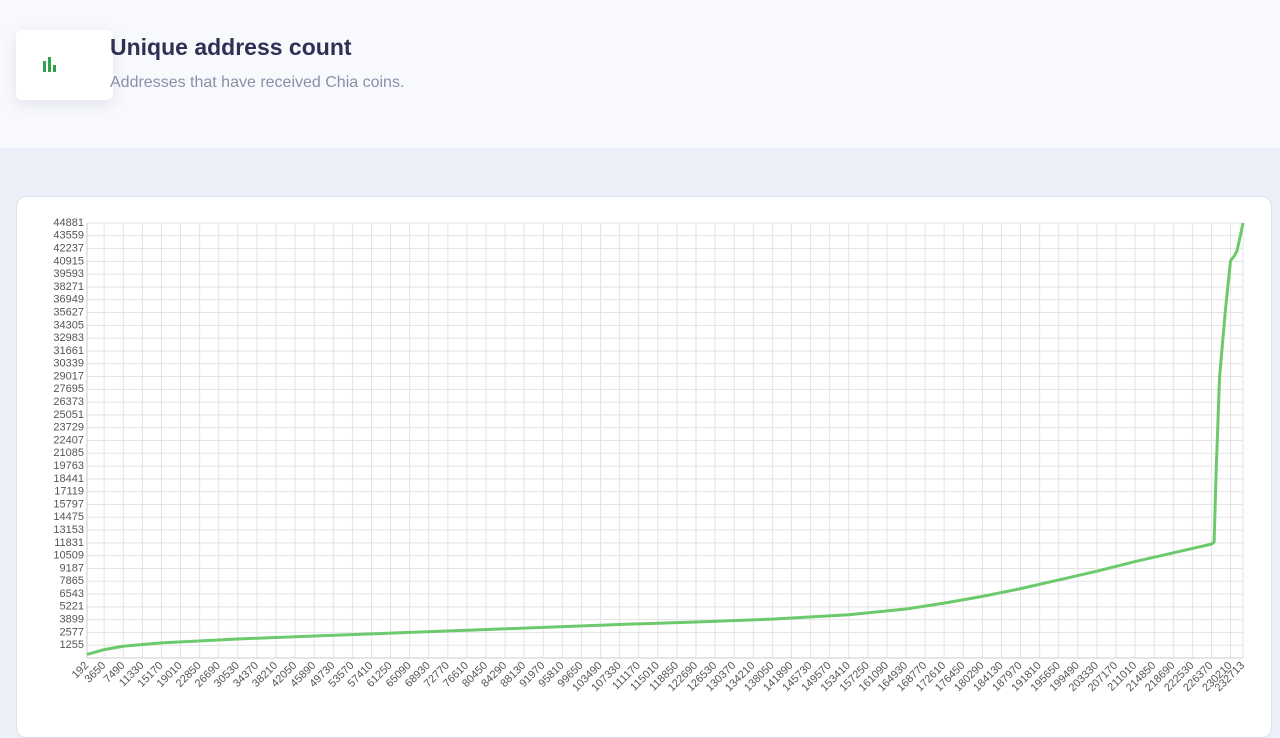 The width and height of the screenshot is (1280, 738). I want to click on y-tick-label: 21085, so click(68, 453).